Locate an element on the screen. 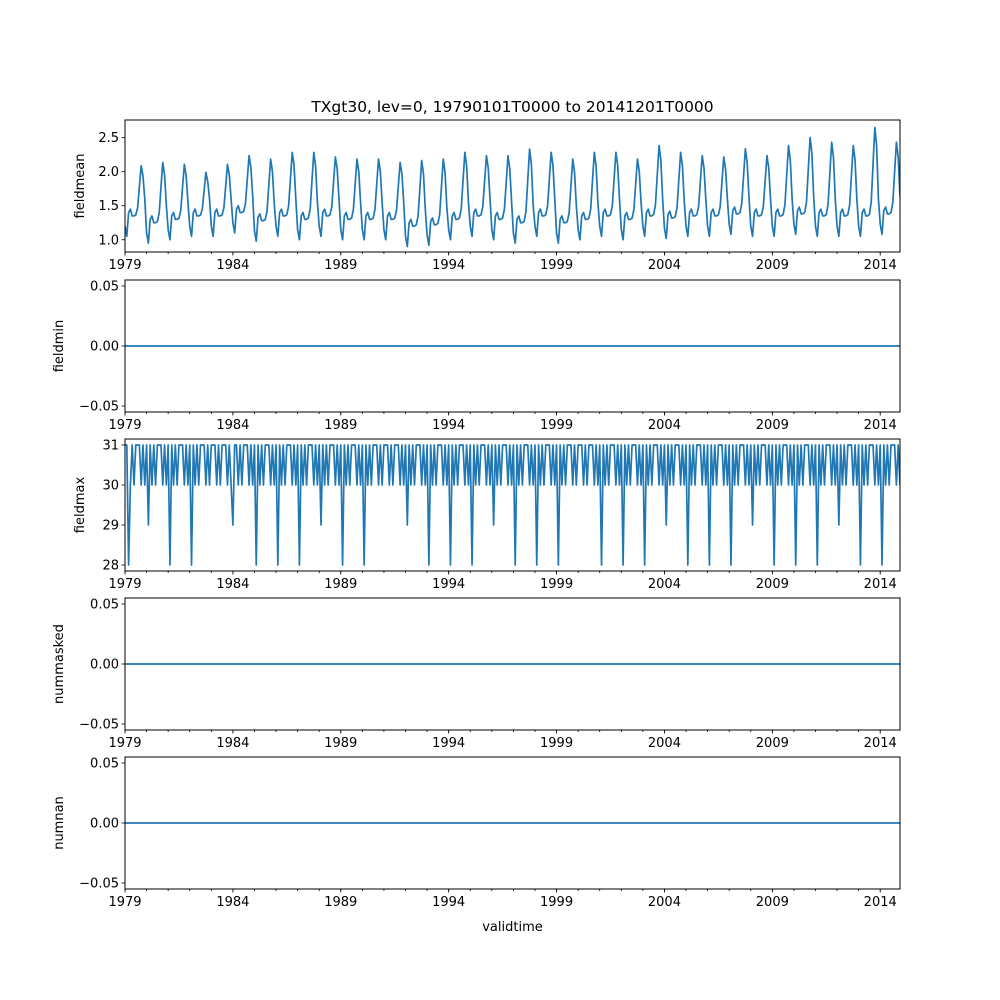 The height and width of the screenshot is (1000, 1000). y-tick-label: 2.0 is located at coordinates (108, 172).